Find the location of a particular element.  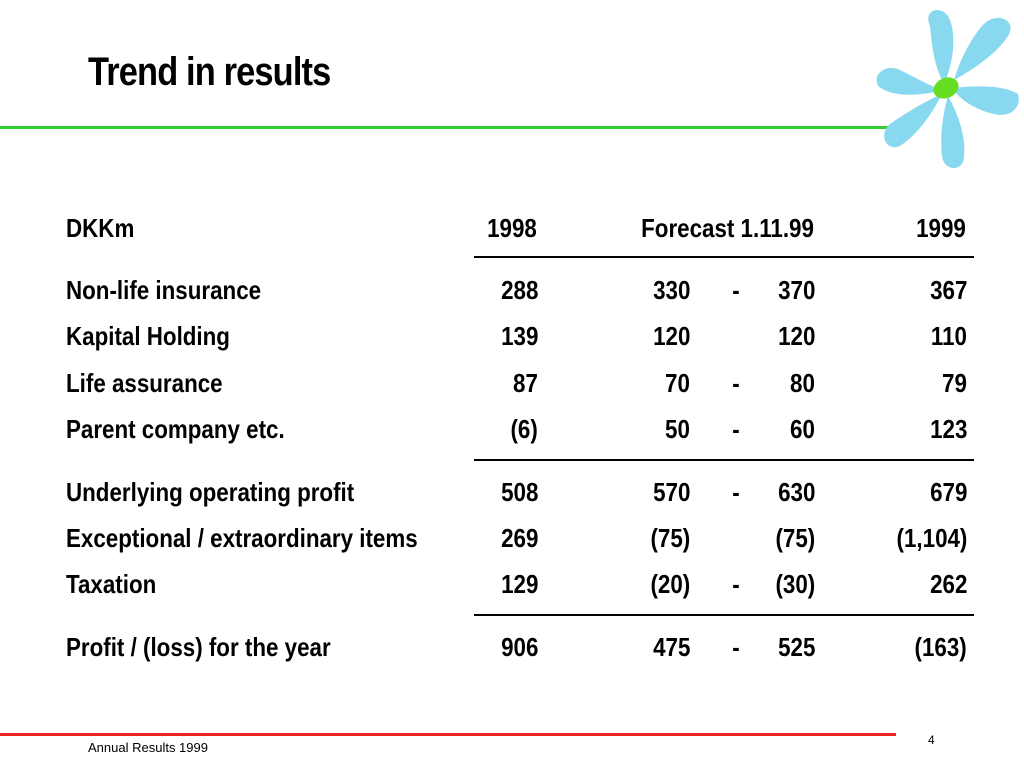

row-3-label: Parent company etc. is located at coordinates (175, 429).